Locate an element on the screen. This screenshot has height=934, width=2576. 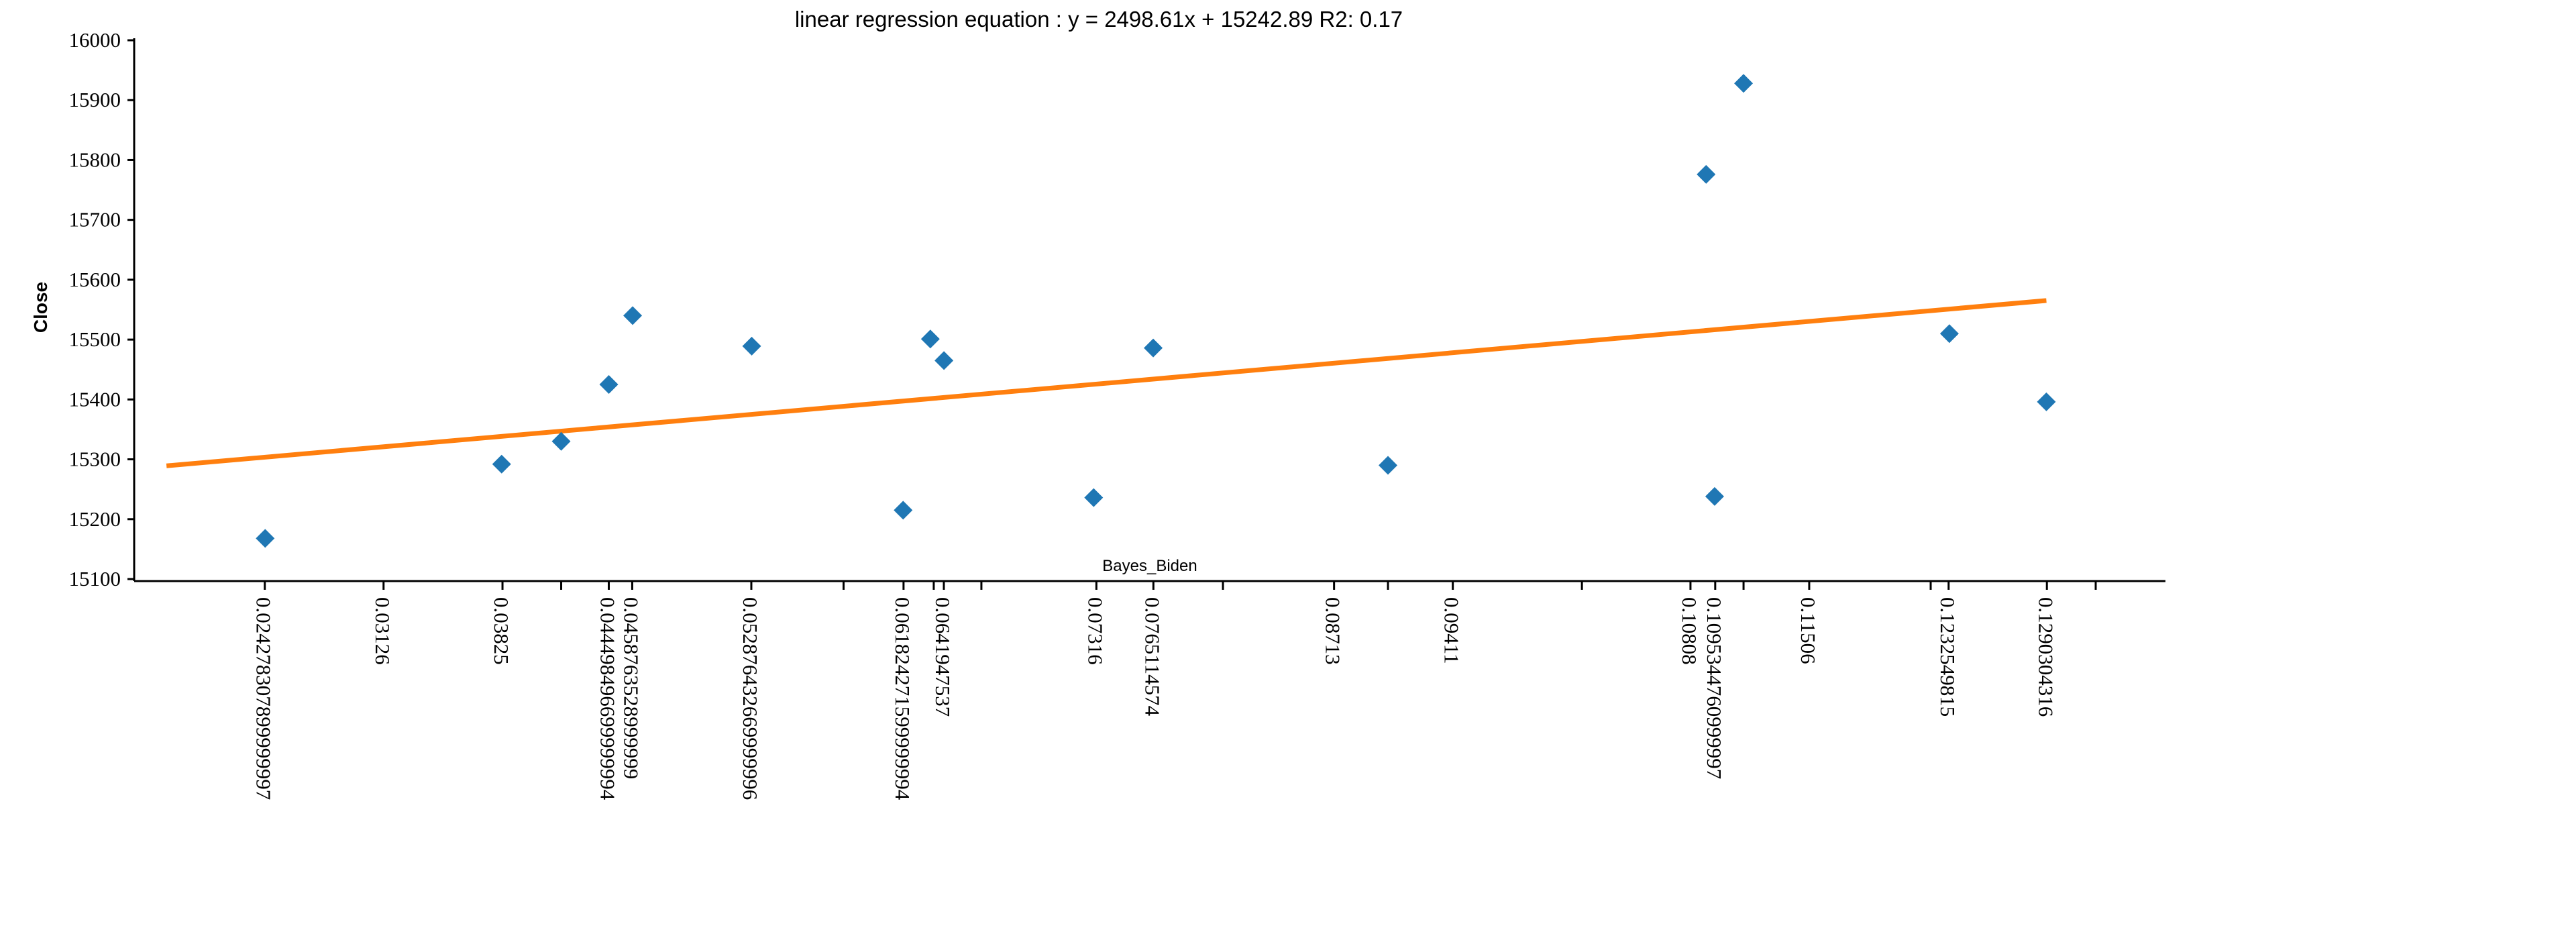
x-tick-label: 0.1290304316 is located at coordinates (2045, 657).